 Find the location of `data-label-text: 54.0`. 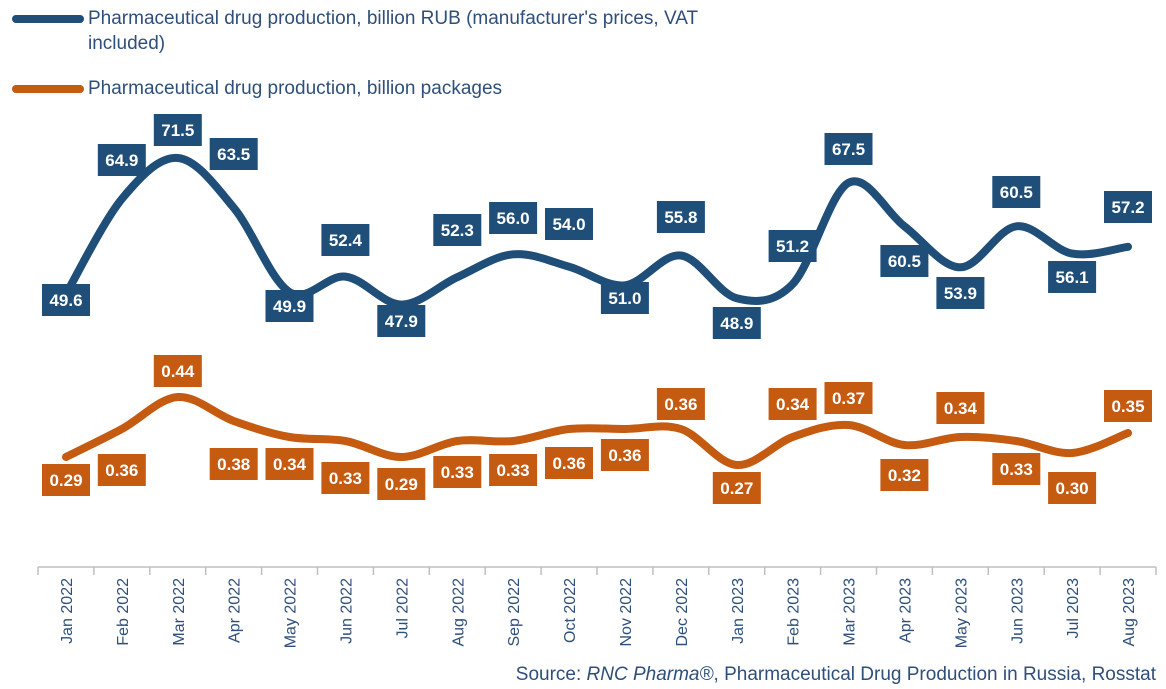

data-label-text: 54.0 is located at coordinates (568, 224).